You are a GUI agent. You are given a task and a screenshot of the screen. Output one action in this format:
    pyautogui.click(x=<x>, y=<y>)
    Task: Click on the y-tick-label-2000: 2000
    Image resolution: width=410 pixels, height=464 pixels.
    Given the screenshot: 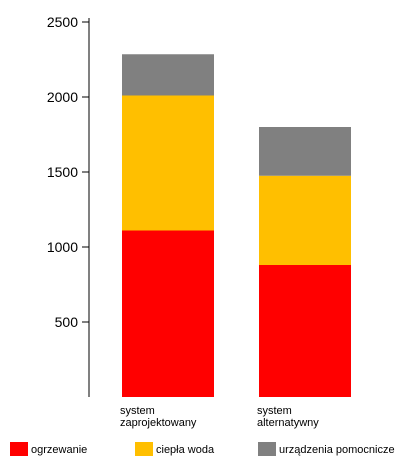 What is the action you would take?
    pyautogui.click(x=62, y=97)
    